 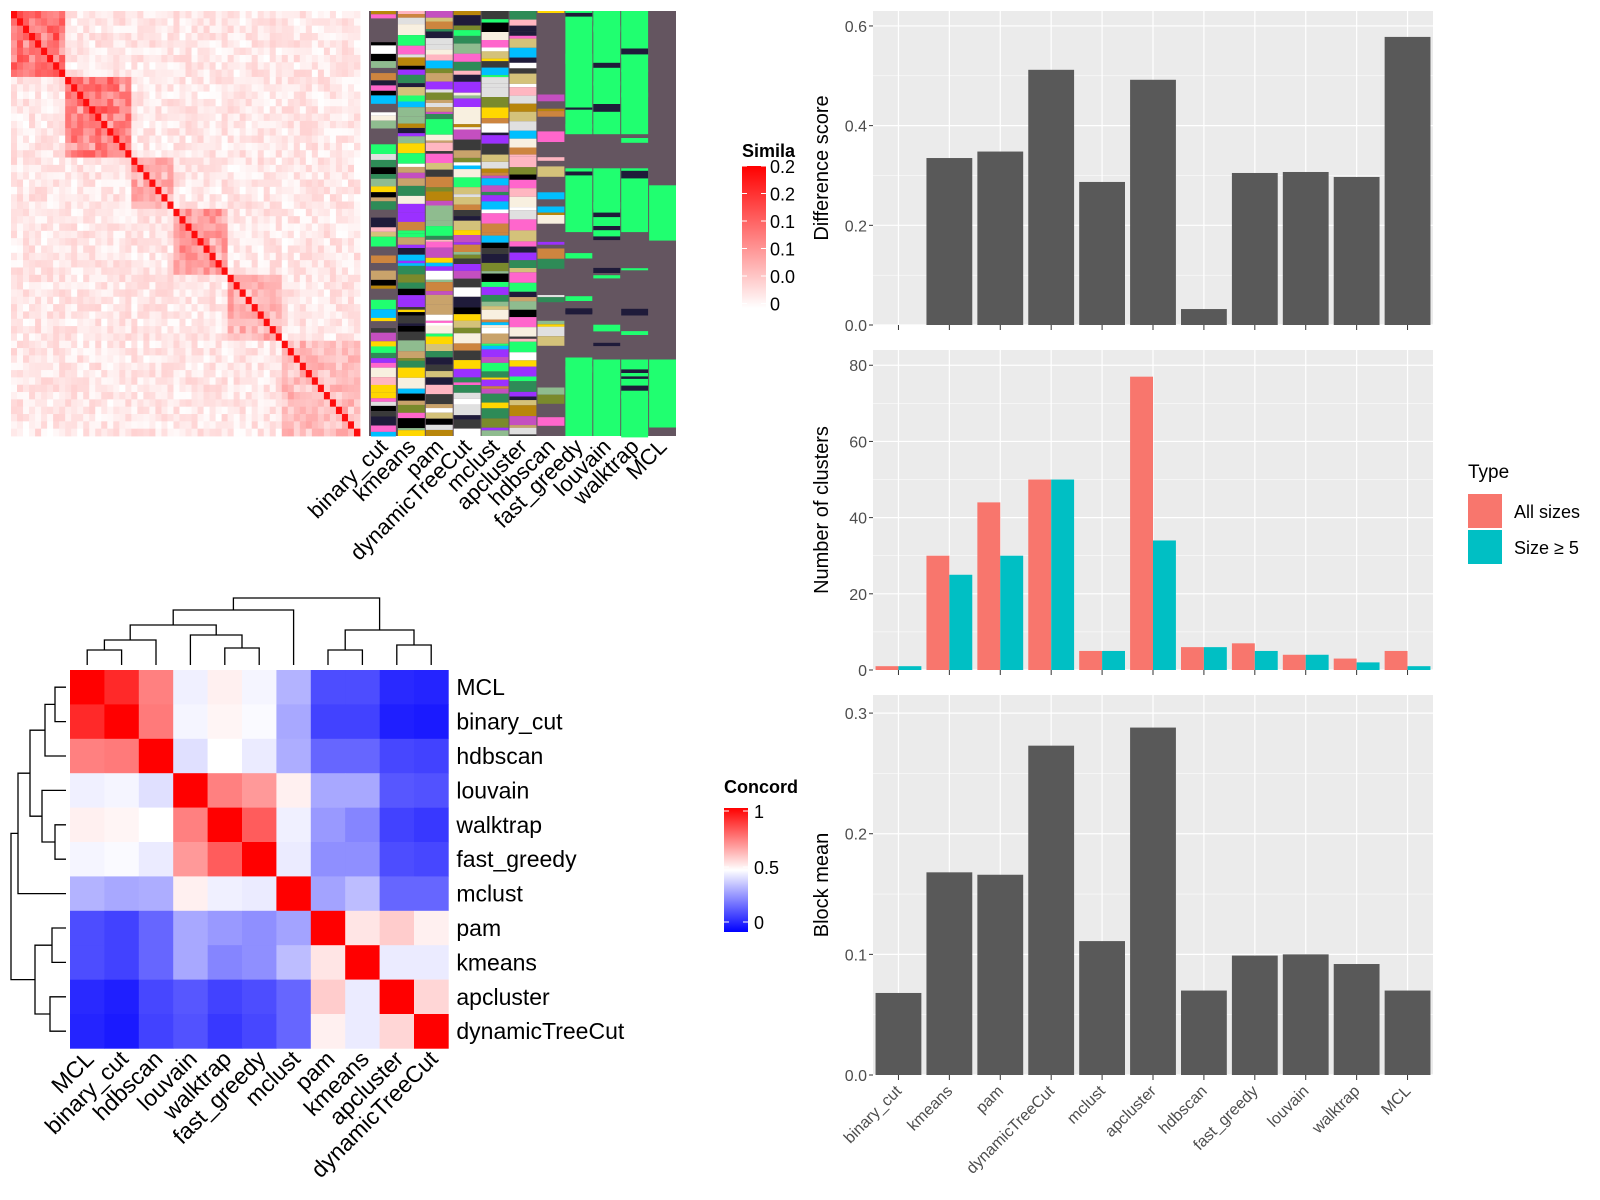 I want to click on all-sizes-legend-label: All sizes, so click(x=1547, y=512).